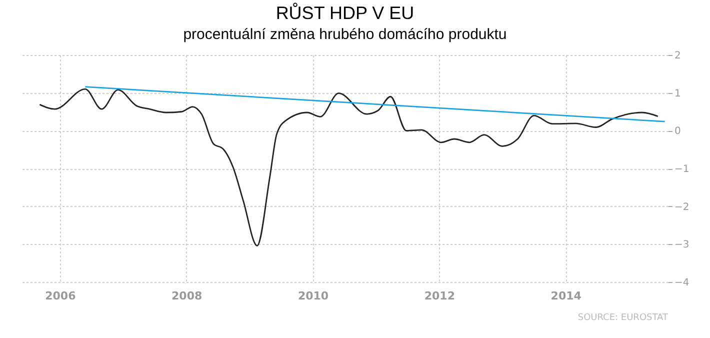  What do you see at coordinates (566, 296) in the screenshot?
I see `x-tick-label: 2014` at bounding box center [566, 296].